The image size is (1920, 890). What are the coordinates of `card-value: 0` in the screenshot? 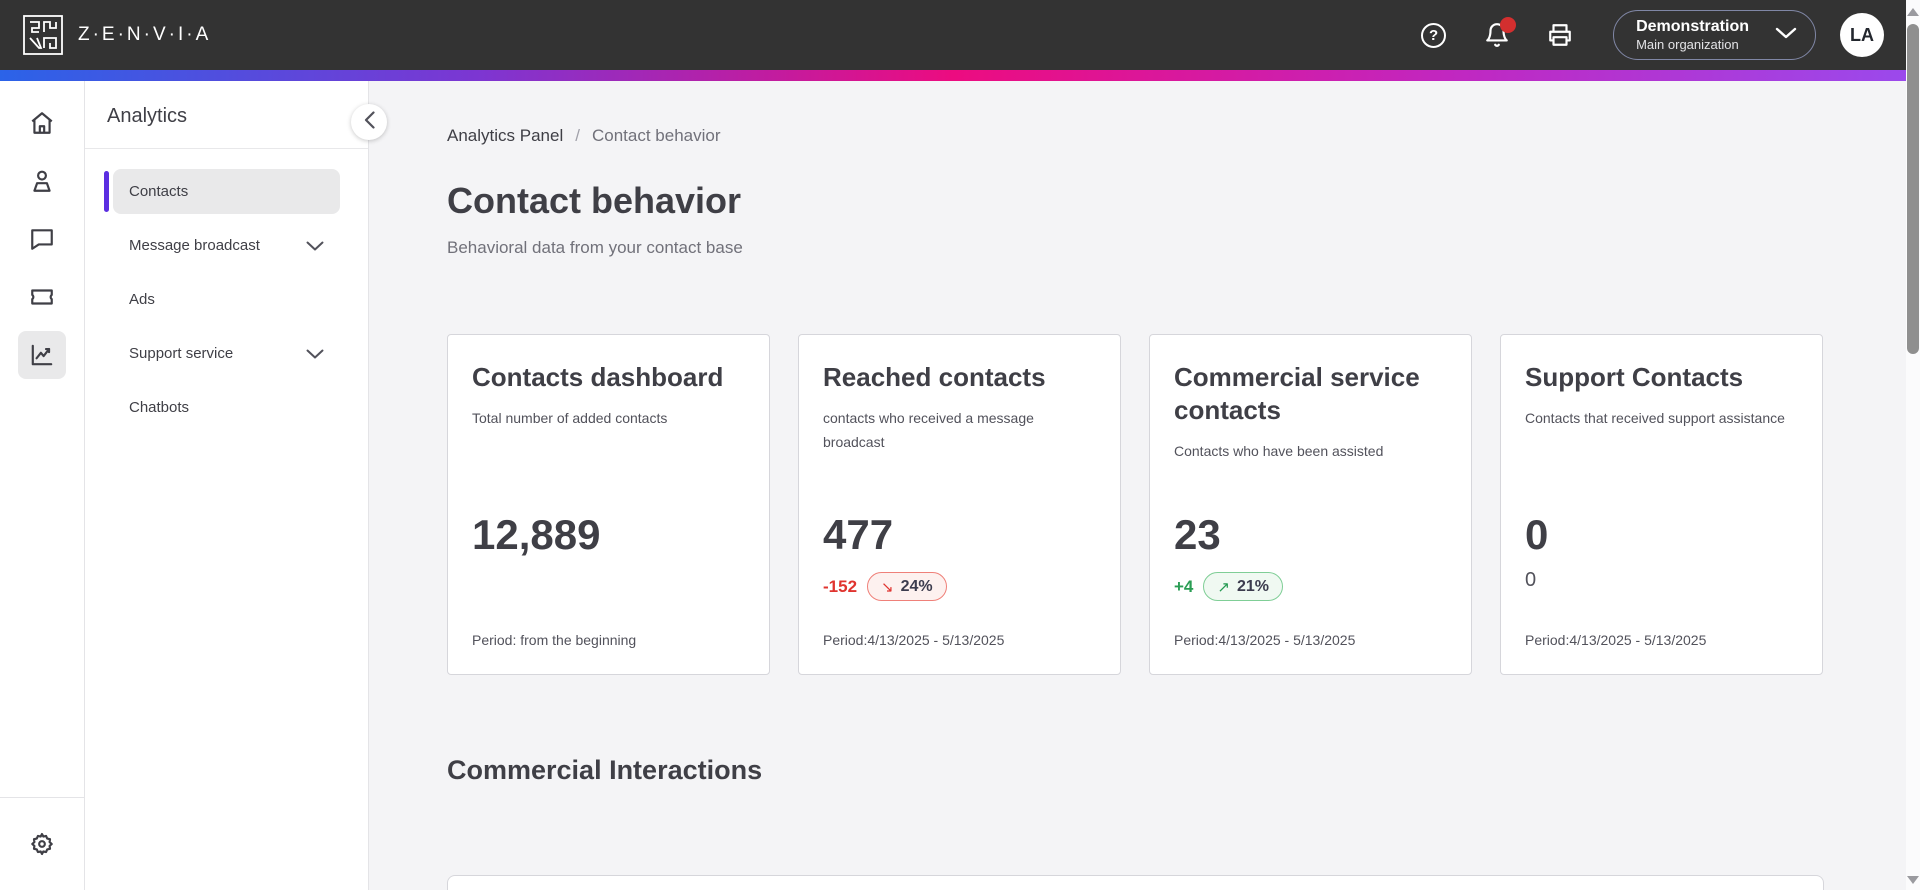 It's located at (1537, 534).